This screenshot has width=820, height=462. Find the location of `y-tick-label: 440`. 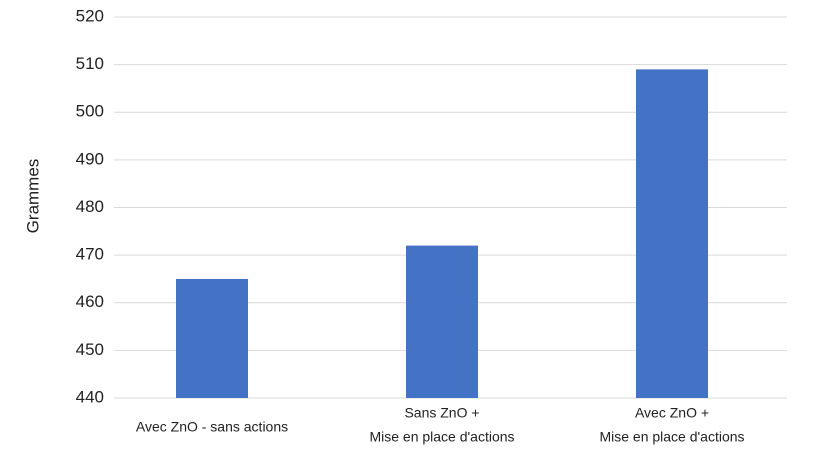

y-tick-label: 440 is located at coordinates (90, 396).